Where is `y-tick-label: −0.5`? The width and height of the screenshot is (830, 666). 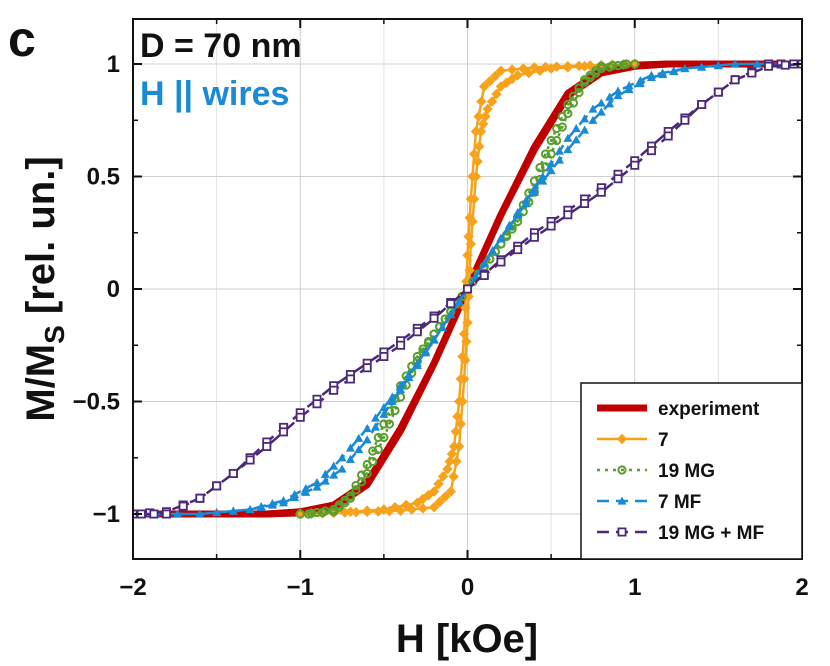
y-tick-label: −0.5 is located at coordinates (96, 402).